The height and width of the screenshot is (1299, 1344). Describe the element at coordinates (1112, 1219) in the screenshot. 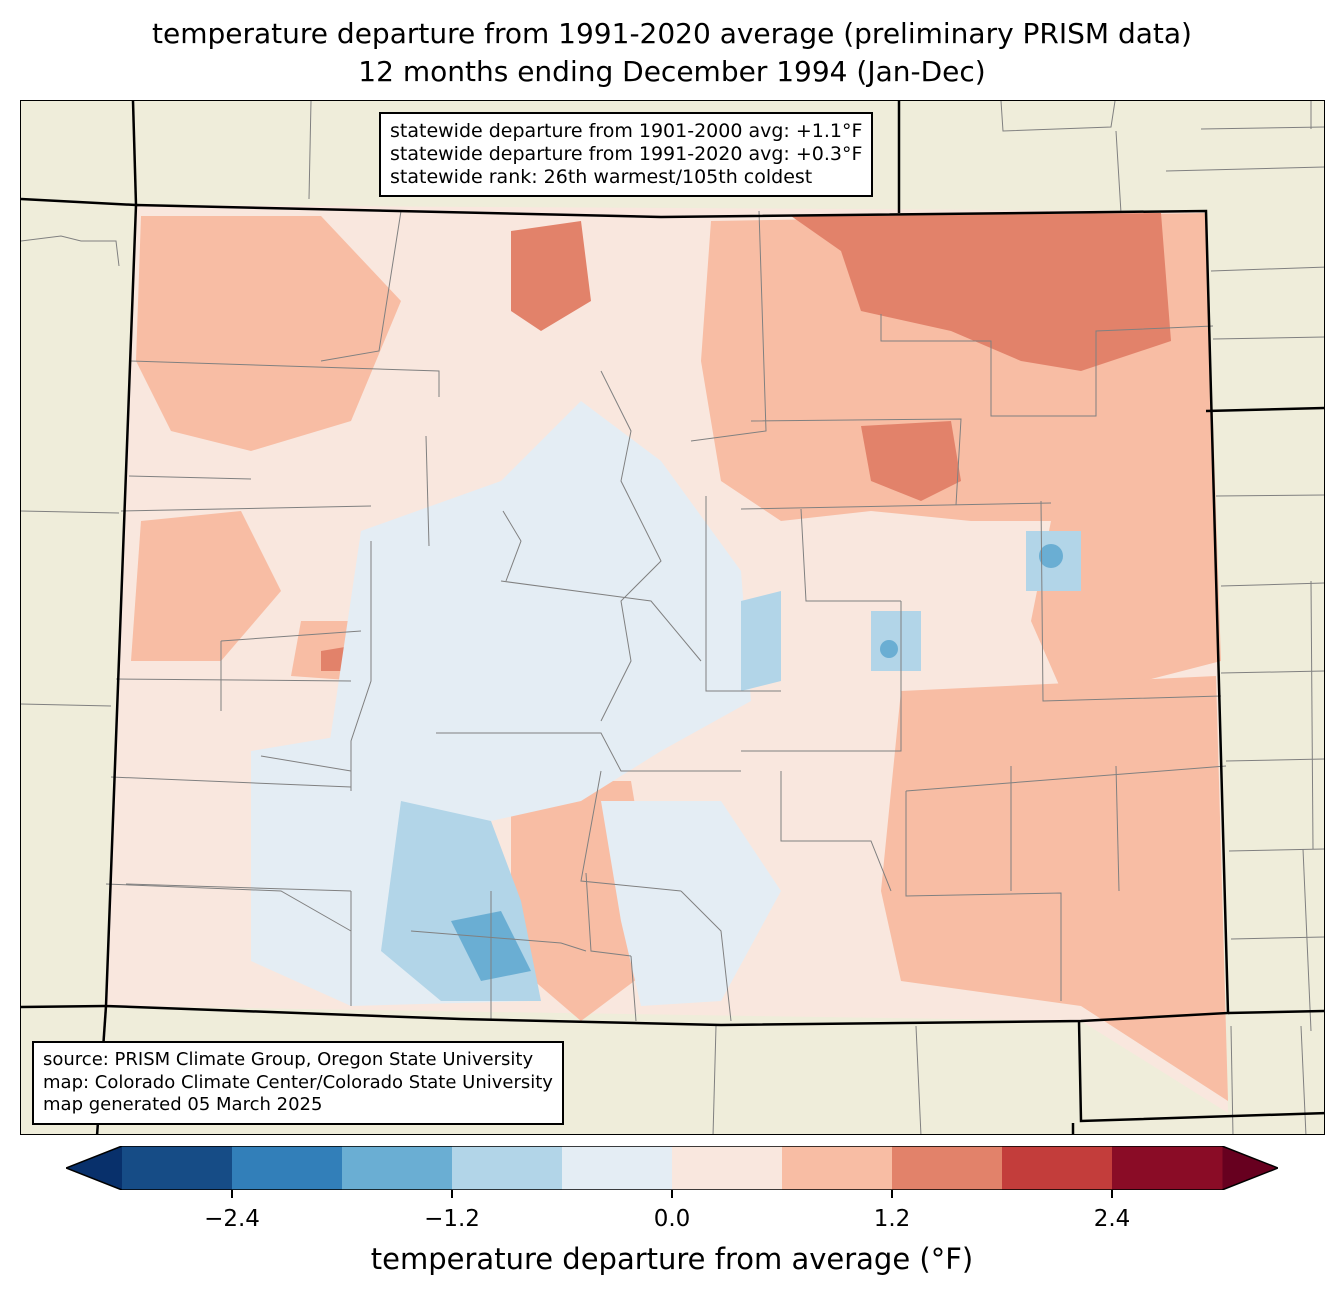

I see `colorbar-tick-label: 2.4` at that location.